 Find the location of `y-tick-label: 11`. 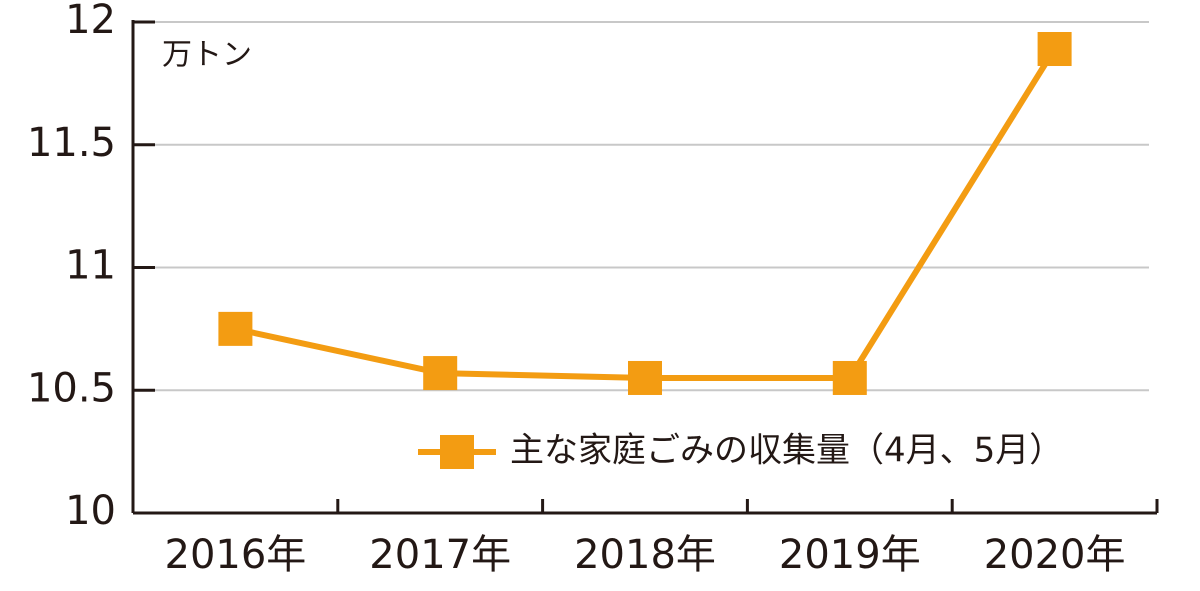

y-tick-label: 11 is located at coordinates (90, 266).